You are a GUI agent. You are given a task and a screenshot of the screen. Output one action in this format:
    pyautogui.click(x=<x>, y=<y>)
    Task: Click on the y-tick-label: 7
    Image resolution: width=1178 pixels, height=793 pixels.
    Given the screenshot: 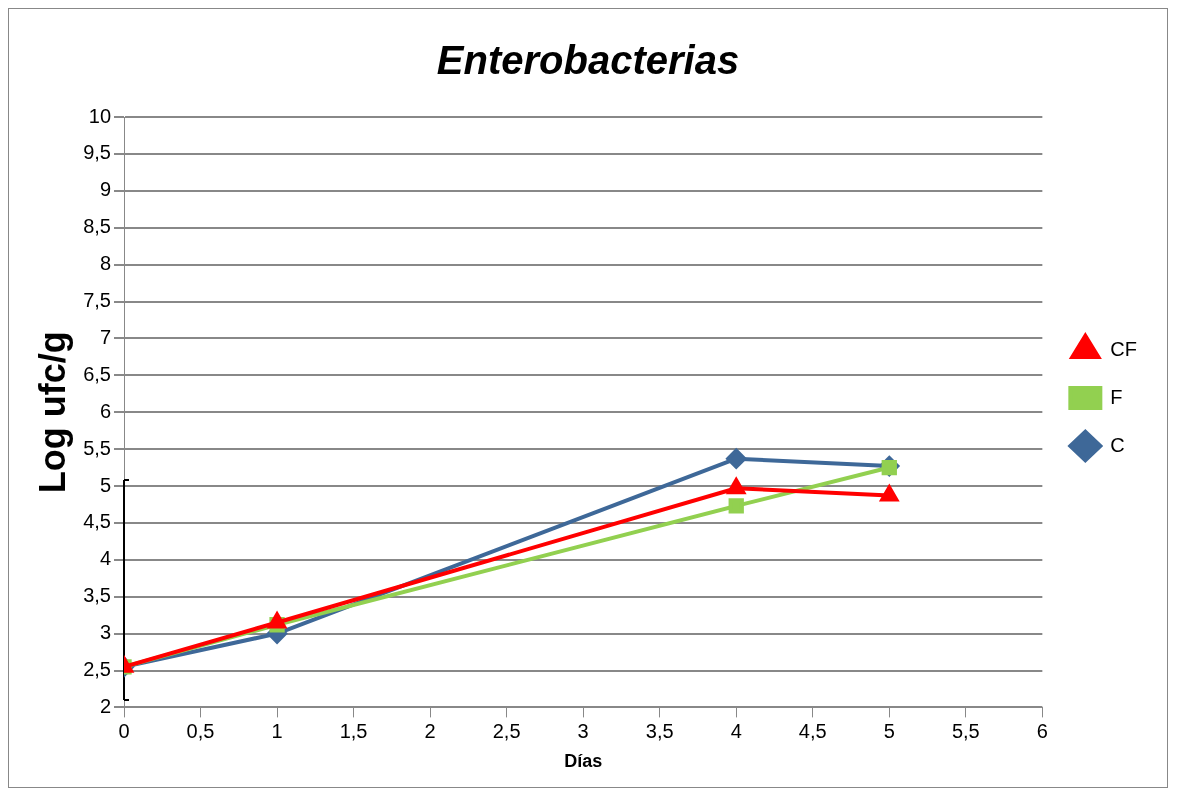 What is the action you would take?
    pyautogui.click(x=105, y=336)
    